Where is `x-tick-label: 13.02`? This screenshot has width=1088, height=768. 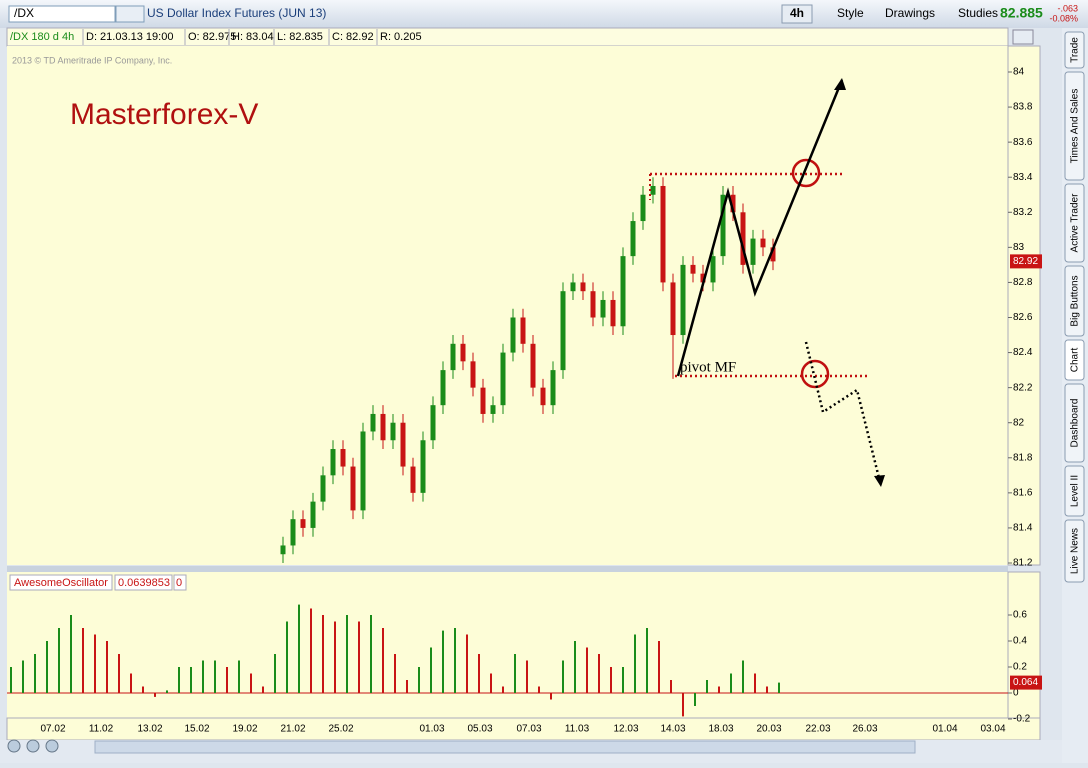
x-tick-label: 13.02 is located at coordinates (149, 729).